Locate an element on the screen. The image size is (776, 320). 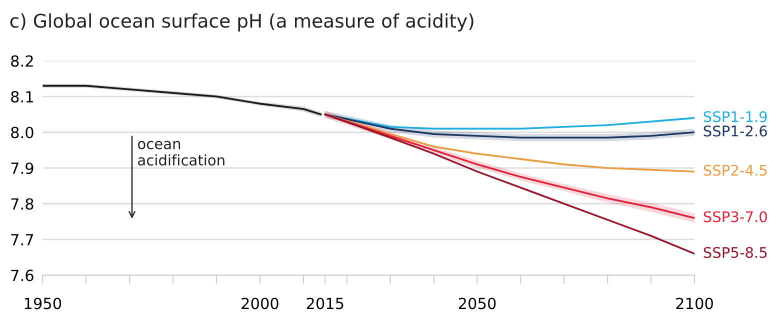
series-label: SSP5-8.5 is located at coordinates (735, 252).